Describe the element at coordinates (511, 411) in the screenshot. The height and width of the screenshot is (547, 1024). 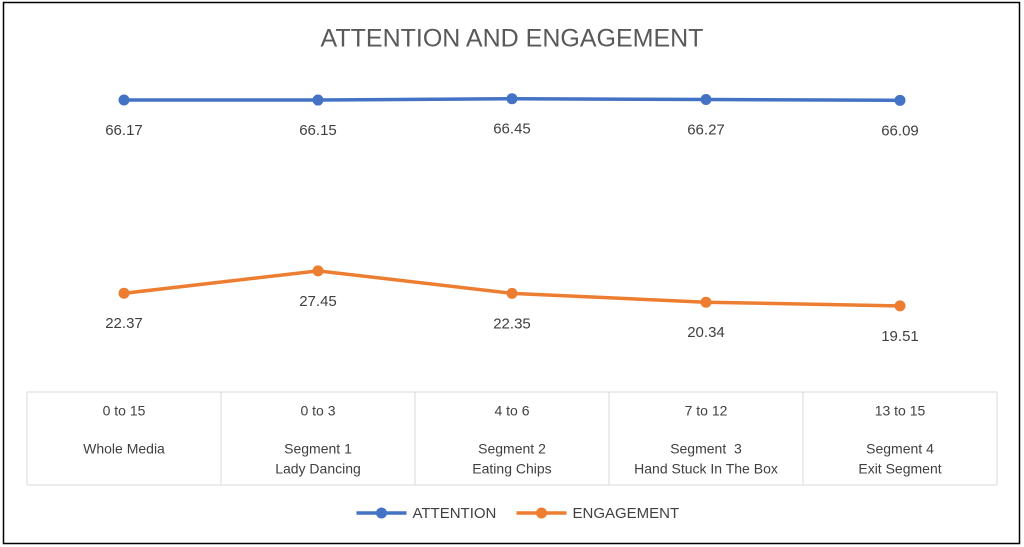
I see `x-category-label: 4 to 6` at that location.